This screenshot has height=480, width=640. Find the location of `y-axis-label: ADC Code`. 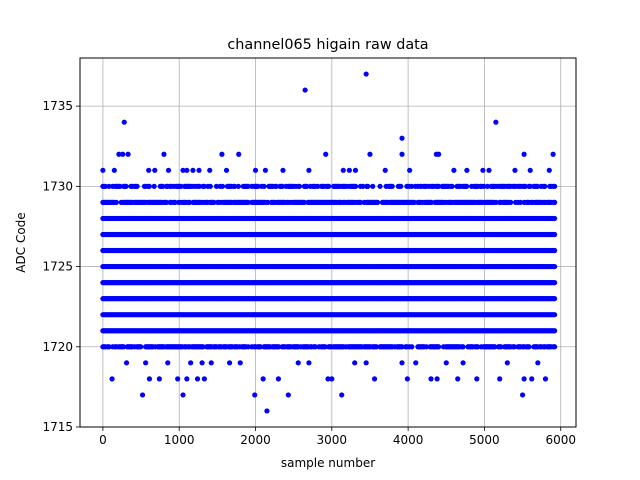

y-axis-label: ADC Code is located at coordinates (21, 242).